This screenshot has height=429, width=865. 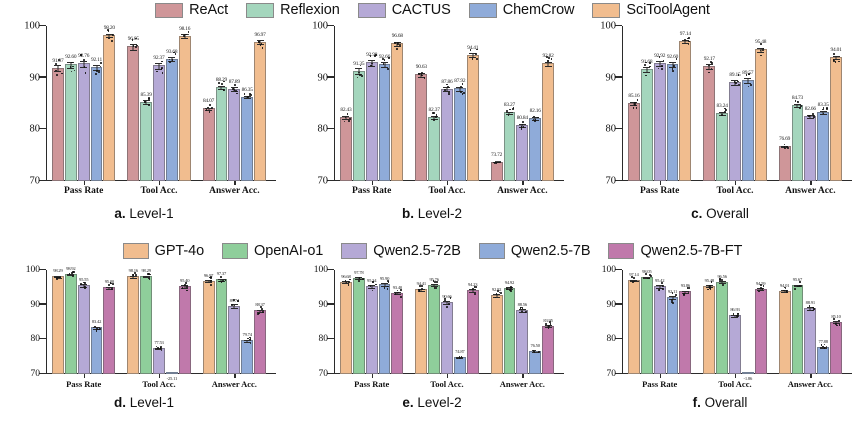 I want to click on bar-react: 82.43, so click(x=346, y=144).